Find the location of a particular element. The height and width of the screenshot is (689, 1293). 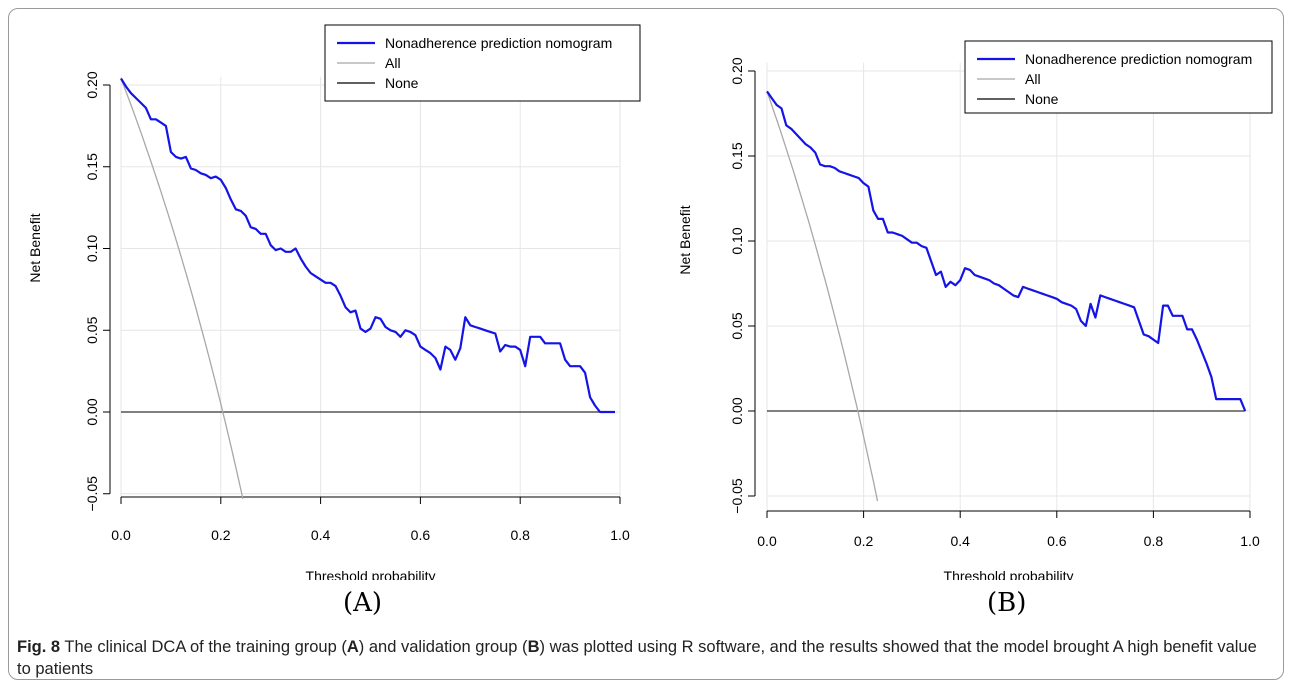

caption-part-bold: B is located at coordinates (533, 647).